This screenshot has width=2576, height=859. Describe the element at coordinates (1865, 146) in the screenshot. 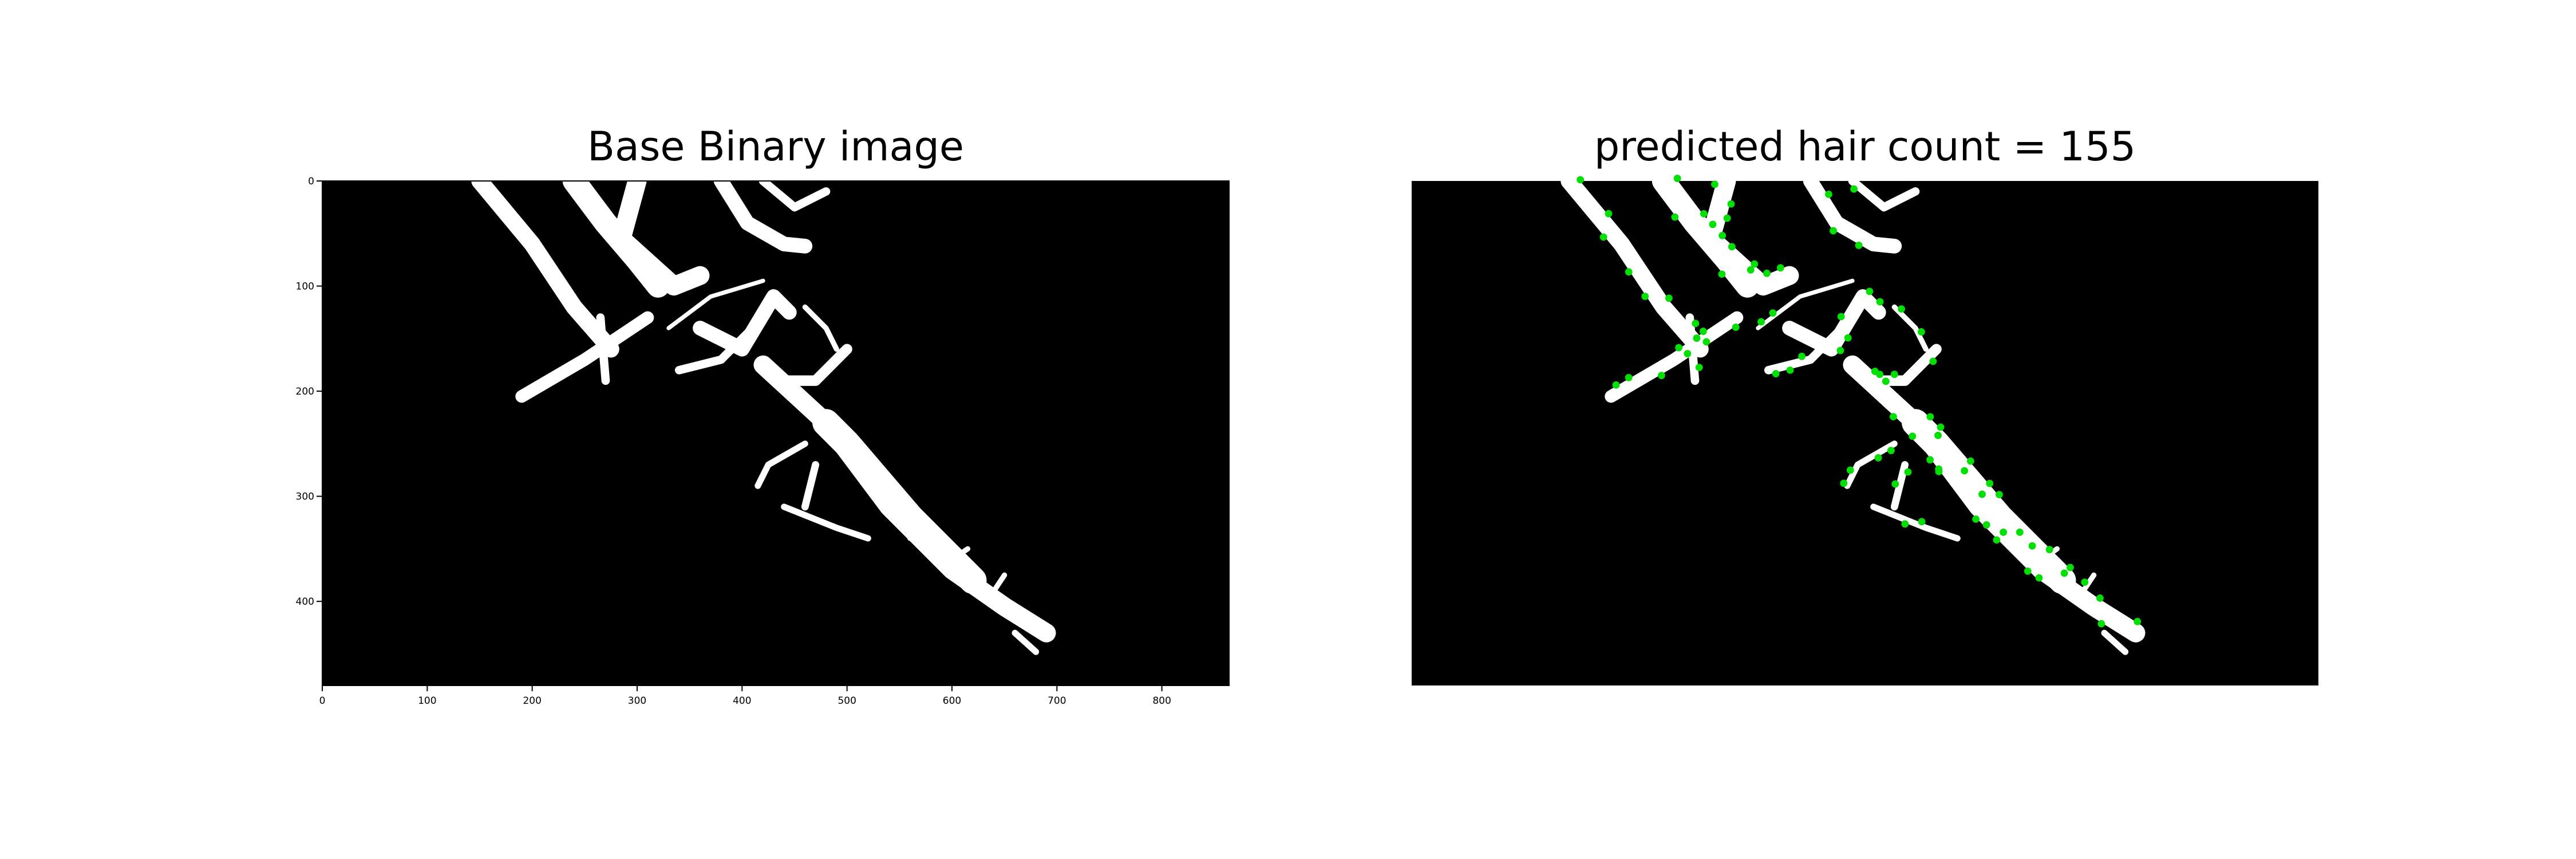

I see `panel-title: predicted hair count = 155` at that location.